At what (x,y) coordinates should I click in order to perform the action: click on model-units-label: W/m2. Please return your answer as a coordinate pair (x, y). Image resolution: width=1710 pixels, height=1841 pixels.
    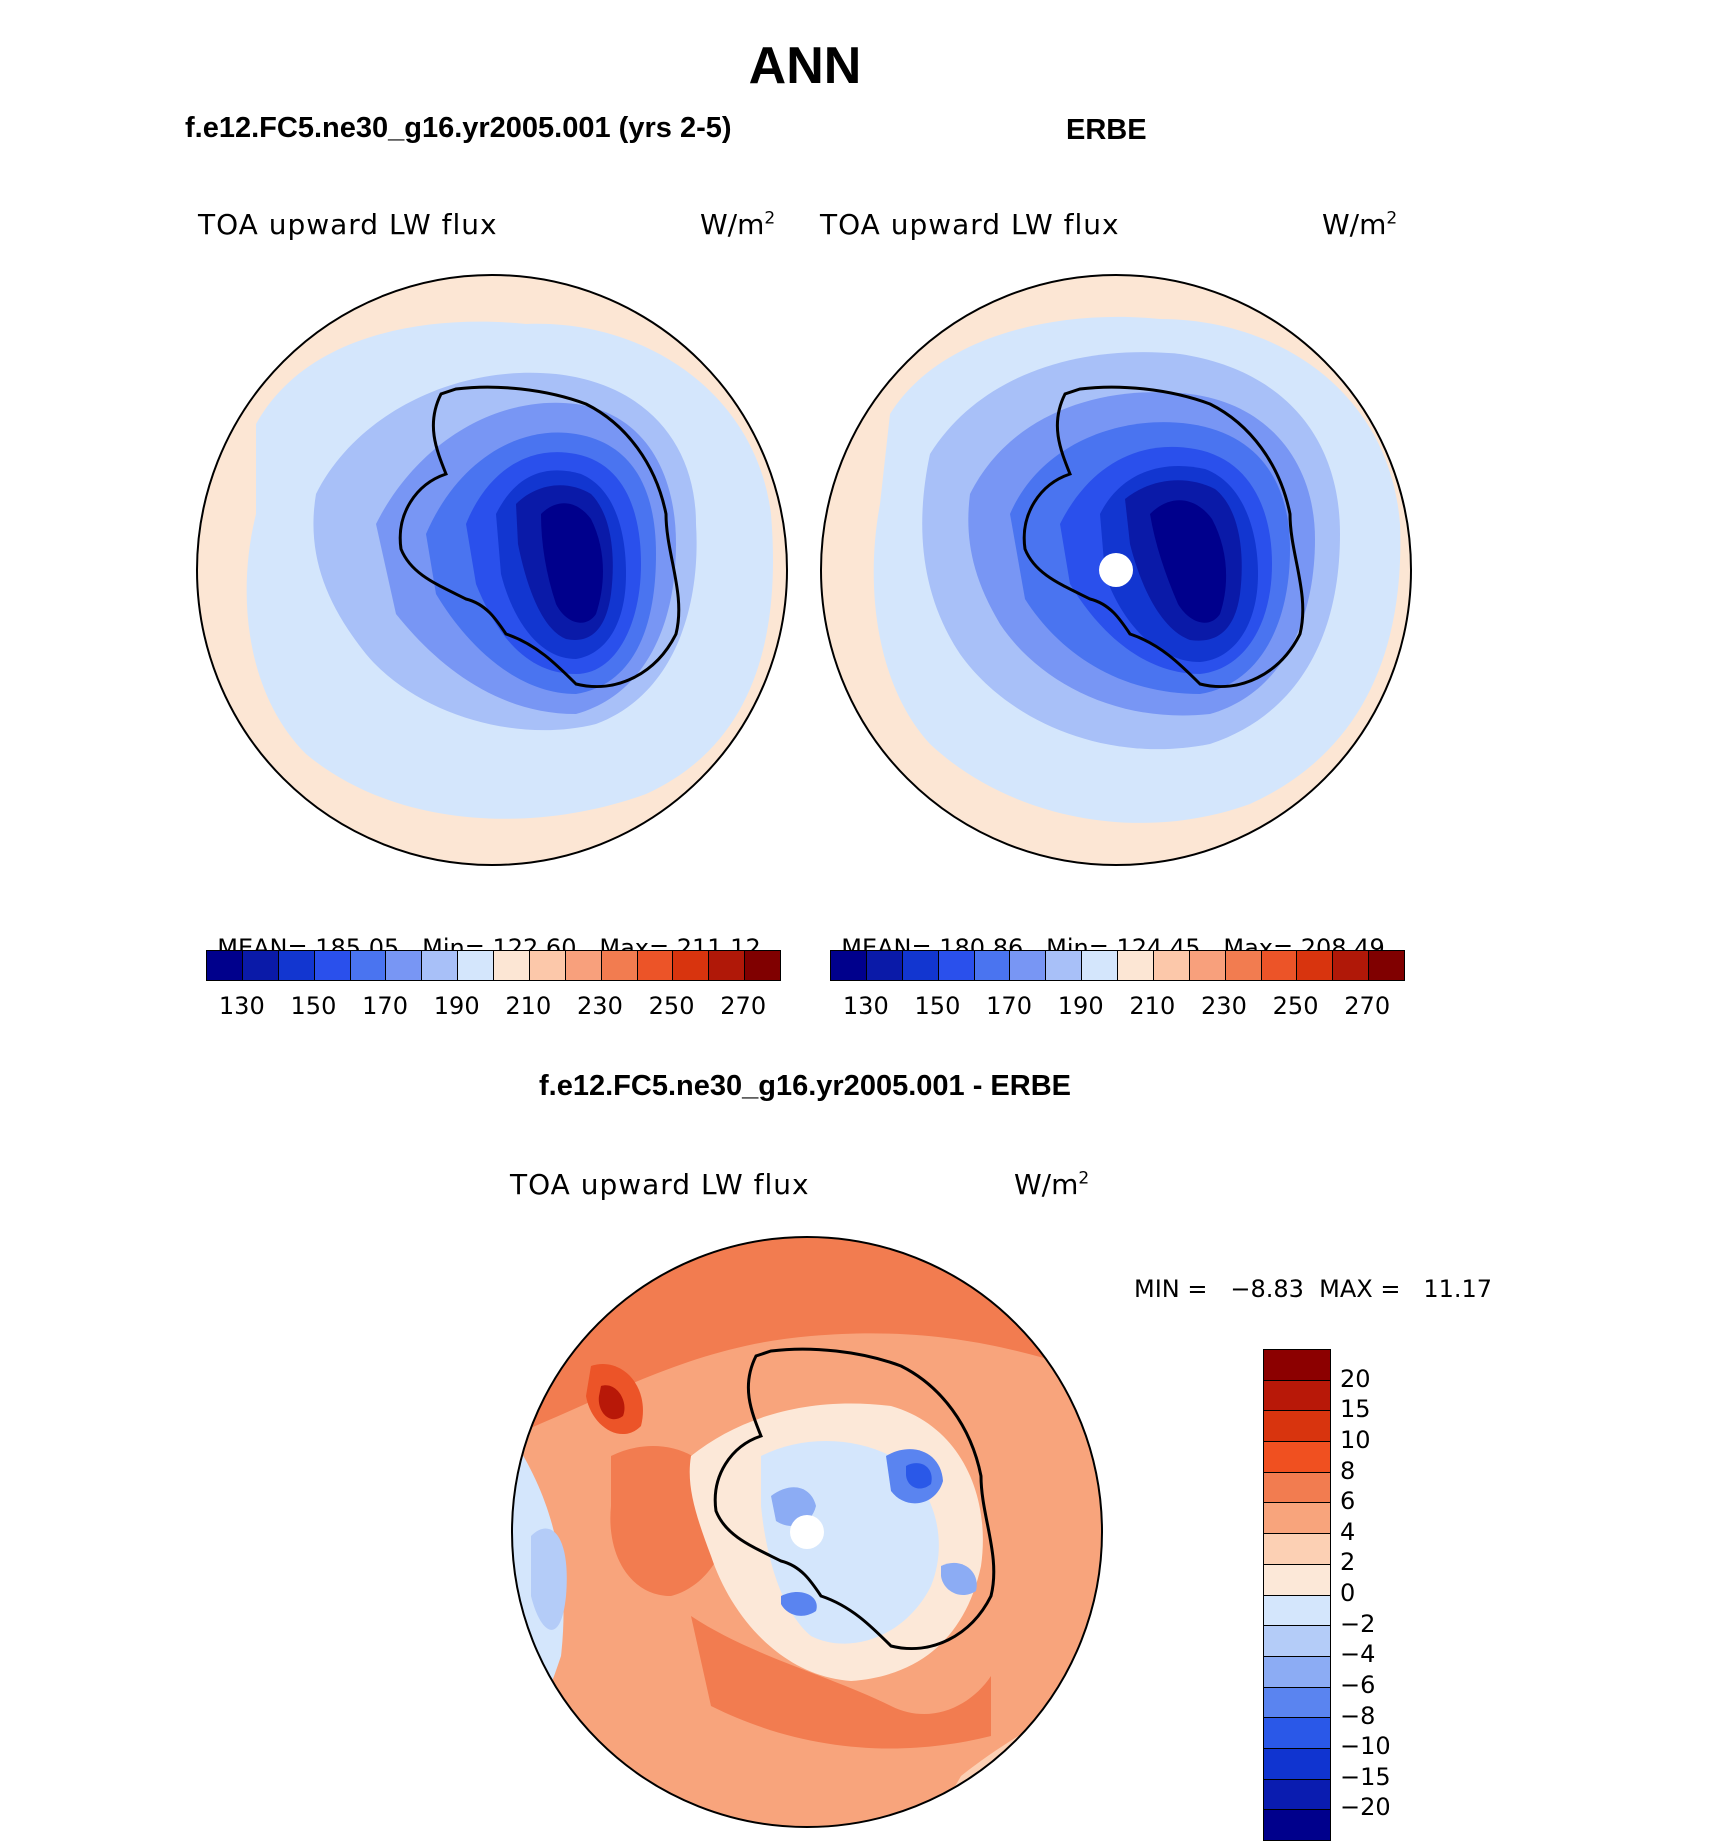
    Looking at the image, I should click on (737, 224).